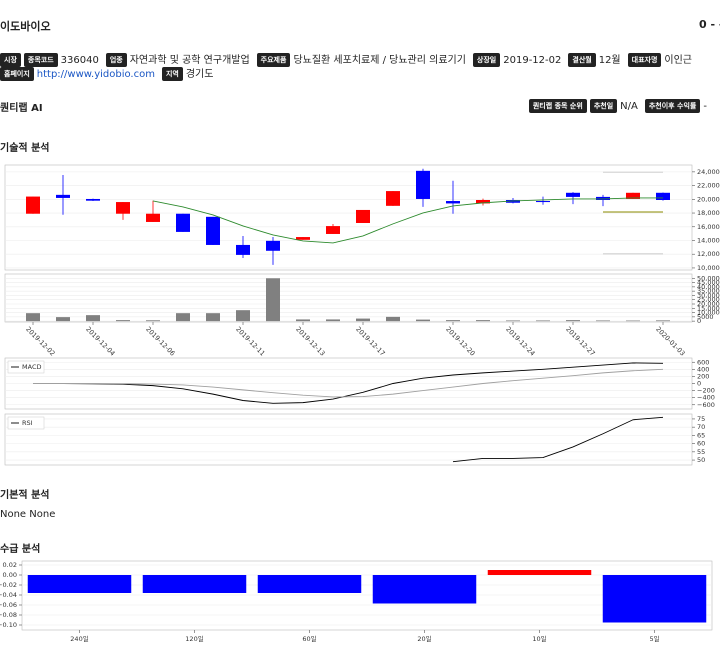 The image size is (720, 648). I want to click on y-tick-label: −0.06, so click(8, 605).